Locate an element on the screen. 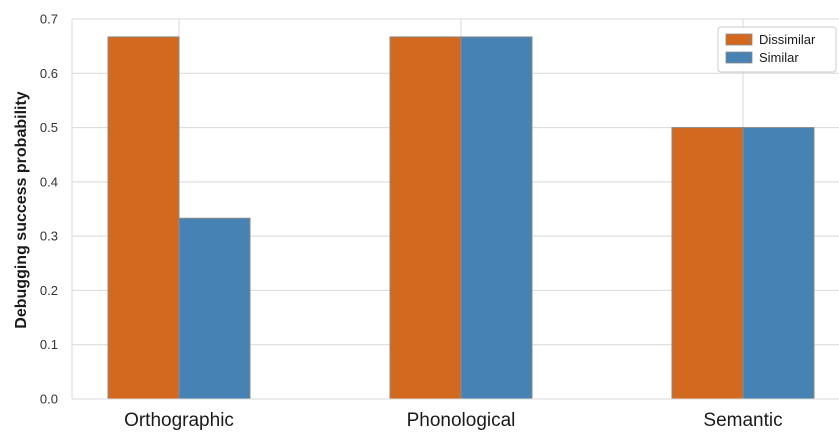 The width and height of the screenshot is (839, 432). legend: Dissimilar Similar is located at coordinates (777, 49).